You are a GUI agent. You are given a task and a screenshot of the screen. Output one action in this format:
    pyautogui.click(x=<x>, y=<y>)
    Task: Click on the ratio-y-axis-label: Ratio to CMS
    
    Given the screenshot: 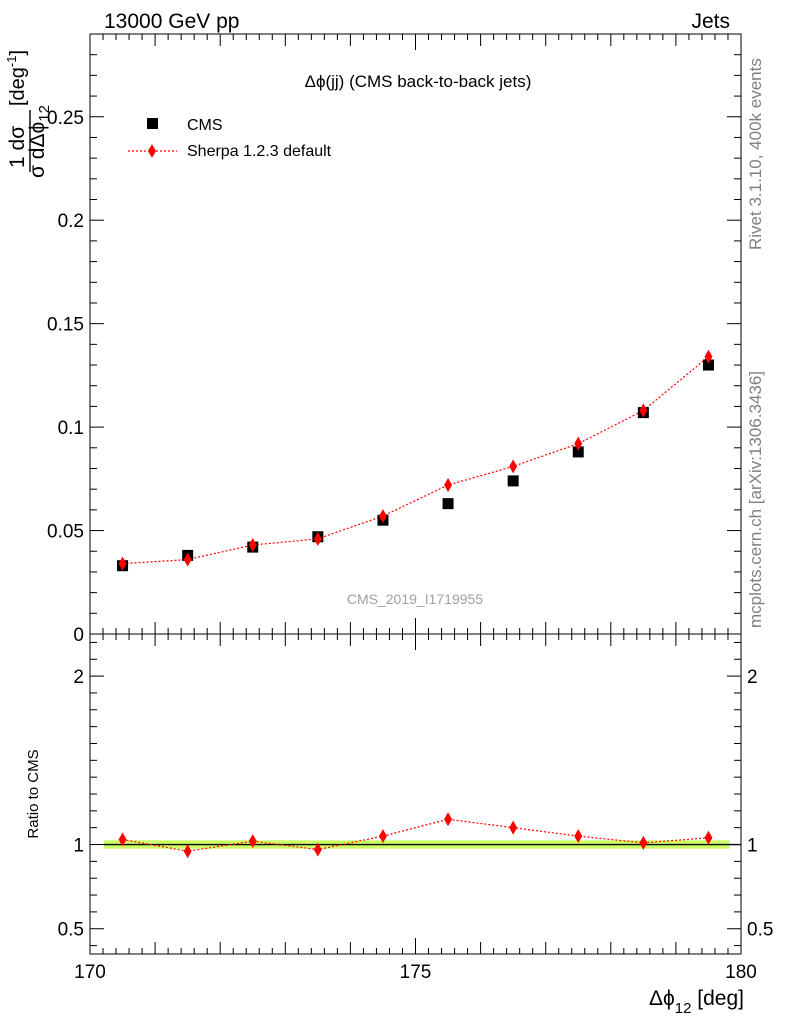 What is the action you would take?
    pyautogui.click(x=33, y=793)
    